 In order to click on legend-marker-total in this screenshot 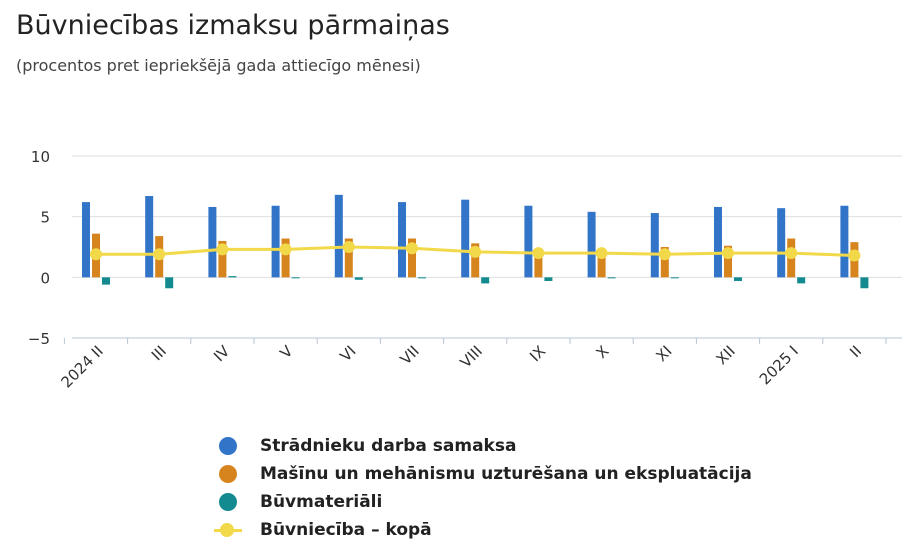, I will do `click(234, 530)`.